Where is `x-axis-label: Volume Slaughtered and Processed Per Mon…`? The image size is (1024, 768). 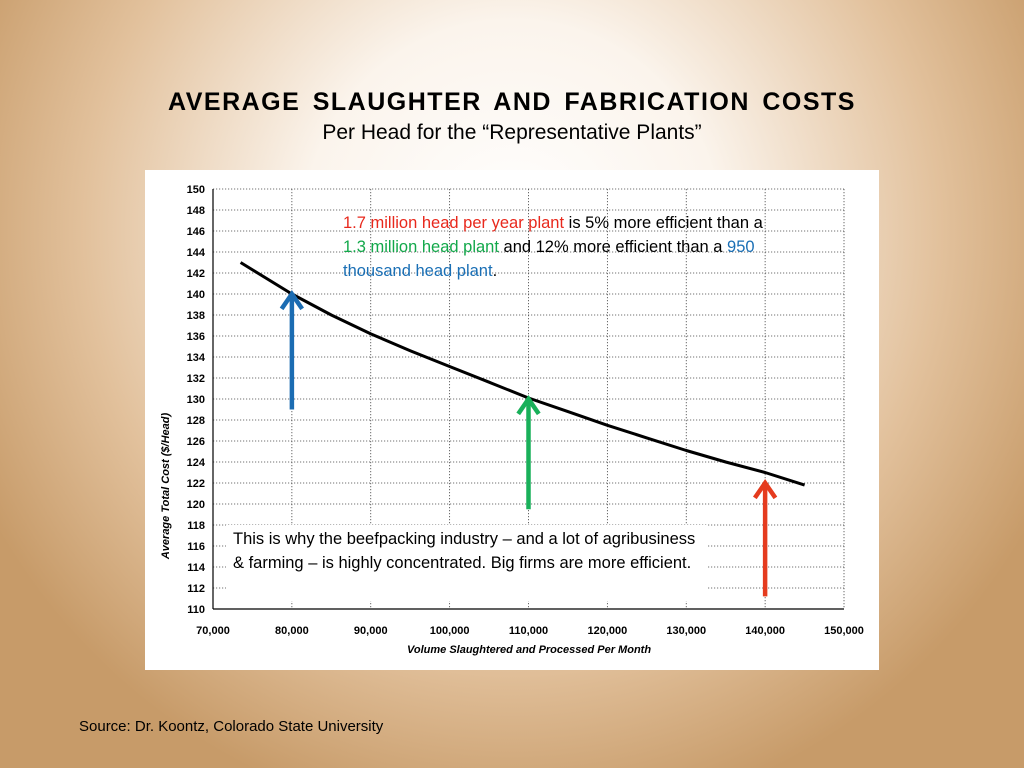
x-axis-label: Volume Slaughtered and Processed Per Mon… is located at coordinates (529, 650).